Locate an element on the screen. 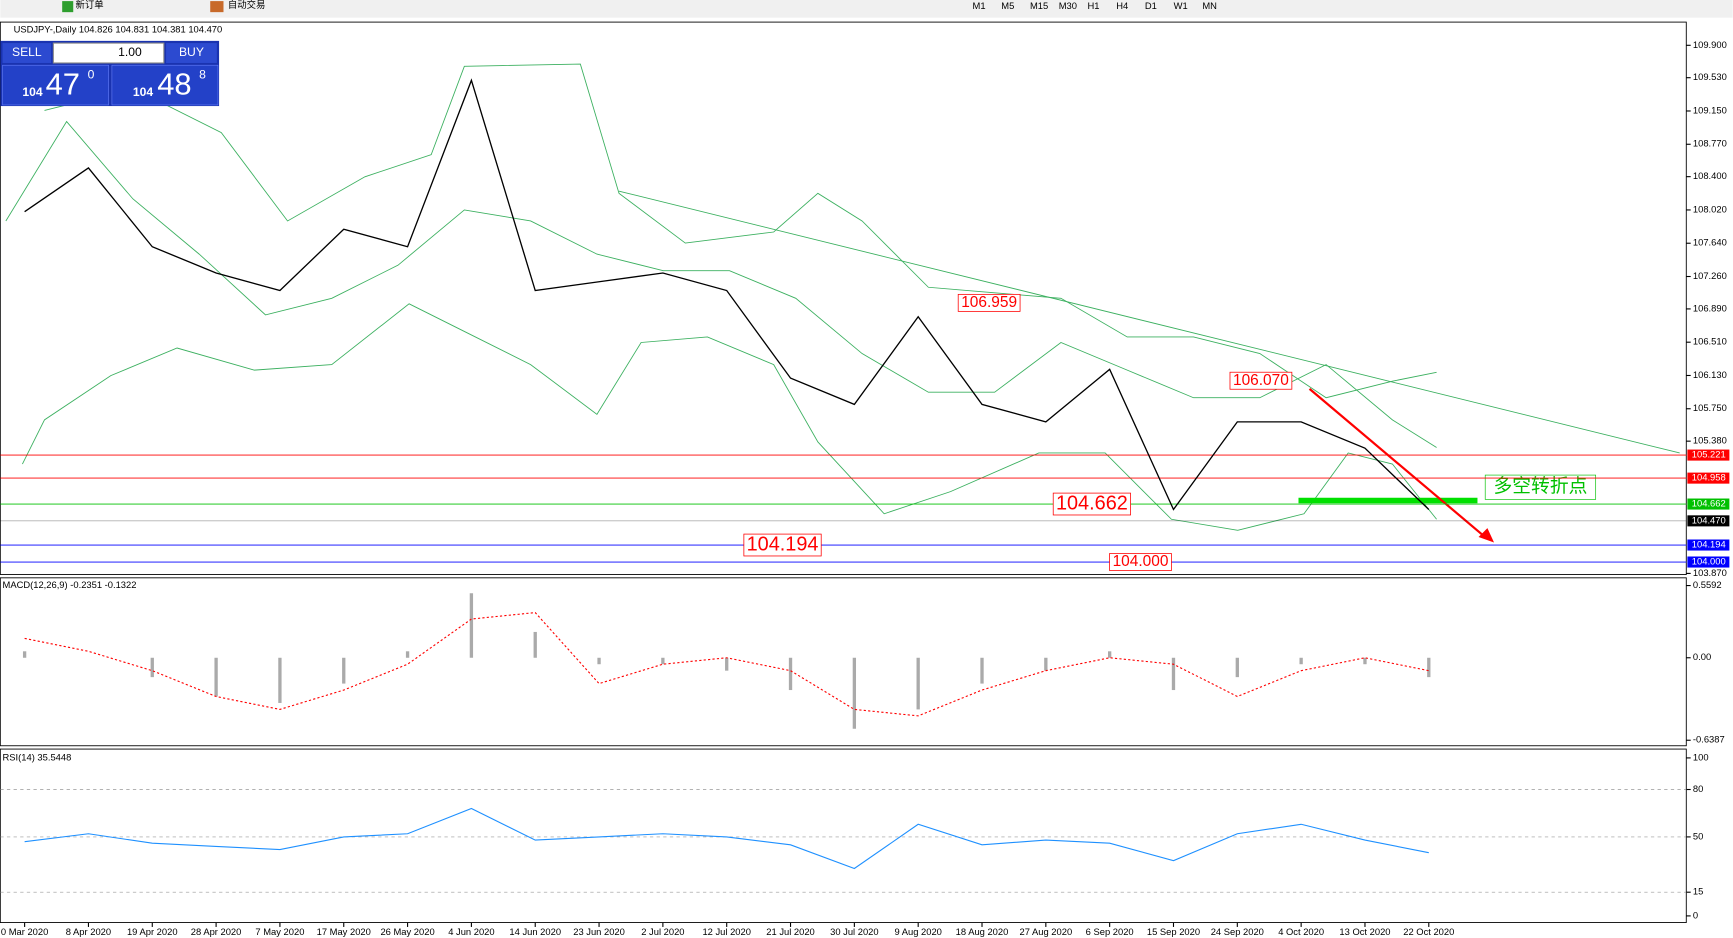 This screenshot has width=1733, height=938. note-box is located at coordinates (1540, 487).